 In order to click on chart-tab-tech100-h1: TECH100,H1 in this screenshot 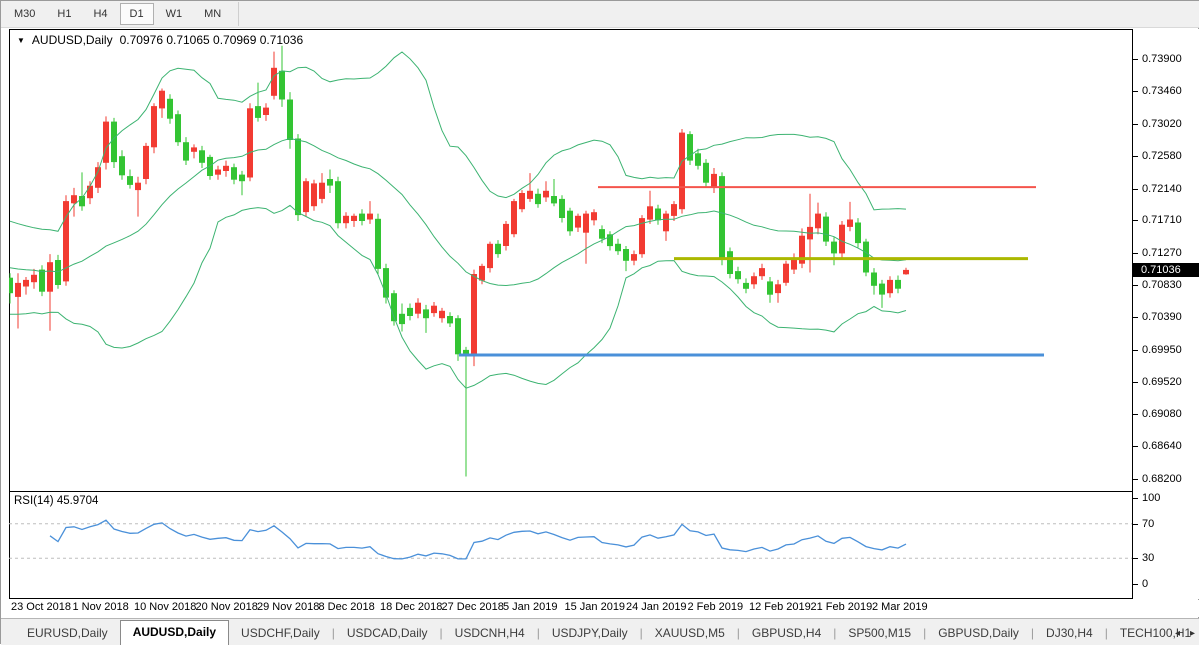, I will do `click(1155, 633)`.